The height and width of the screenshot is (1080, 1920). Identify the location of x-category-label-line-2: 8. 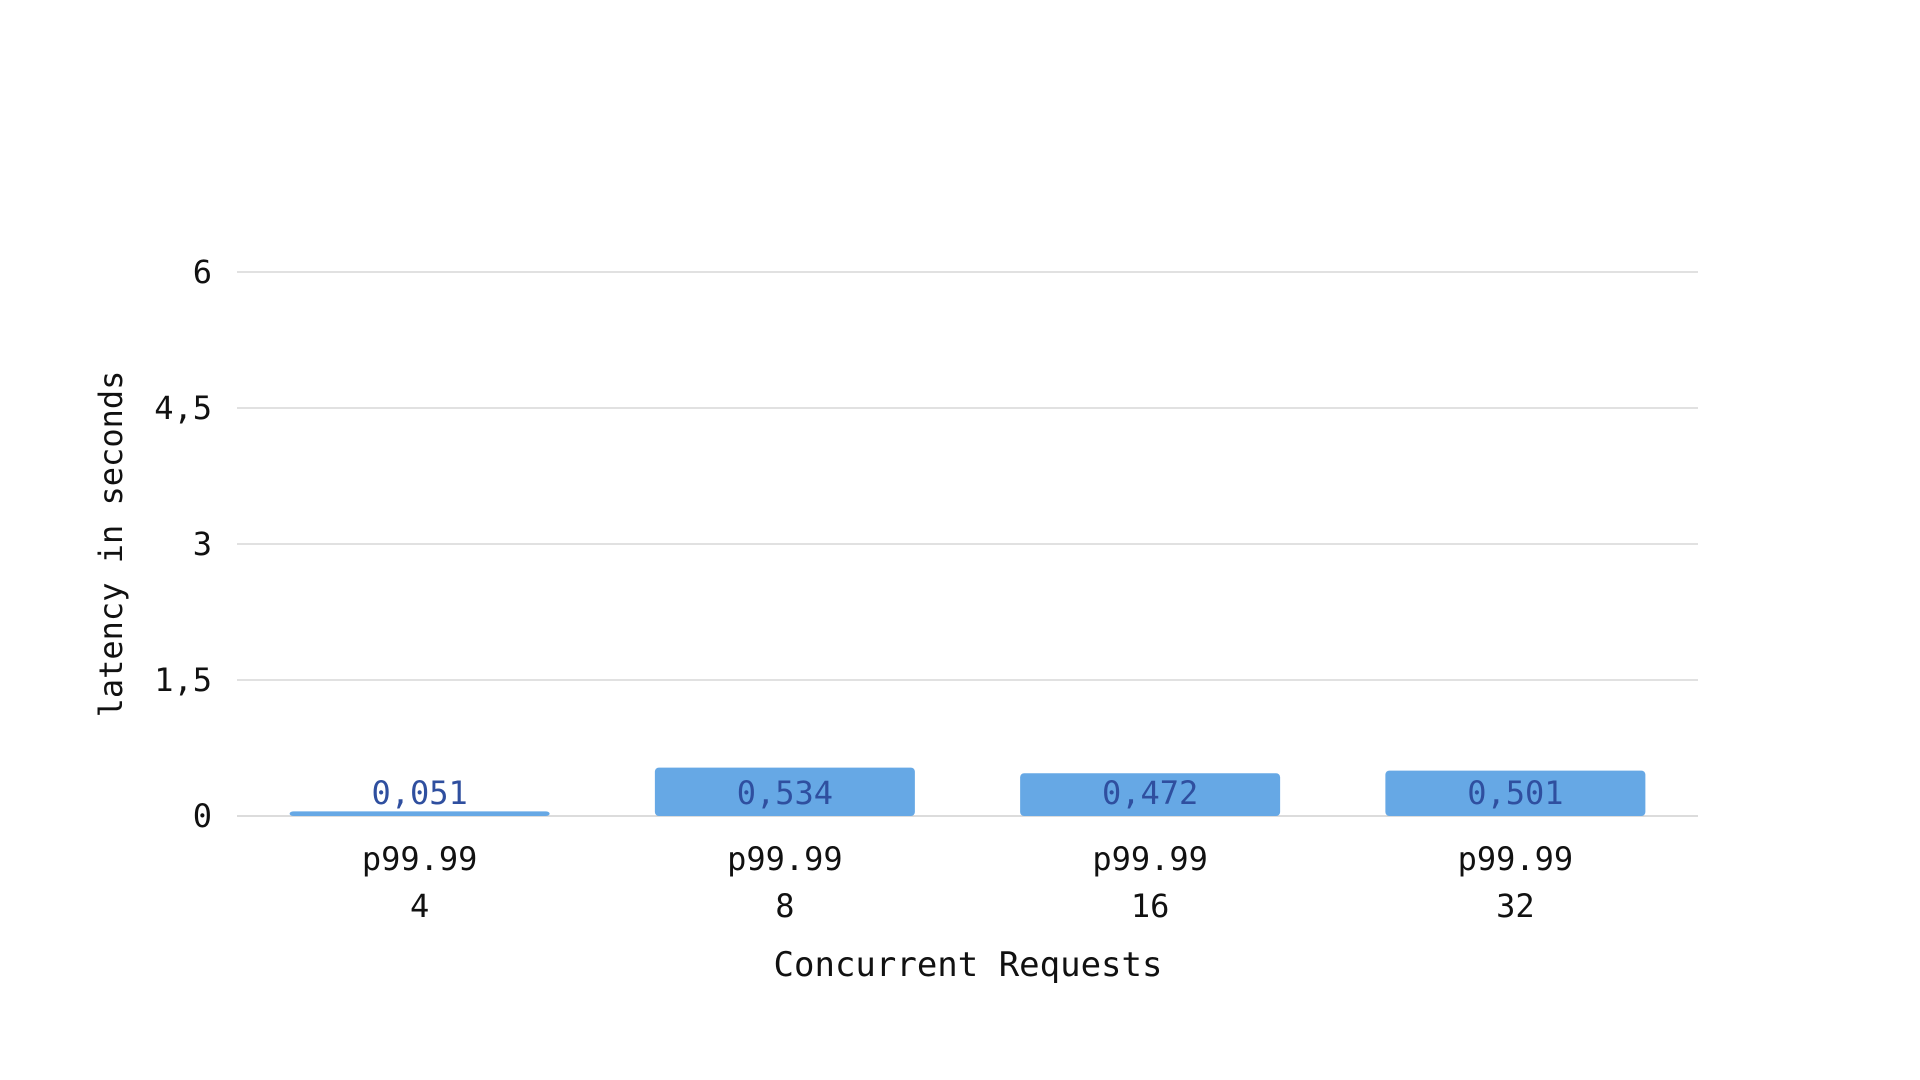
(784, 906).